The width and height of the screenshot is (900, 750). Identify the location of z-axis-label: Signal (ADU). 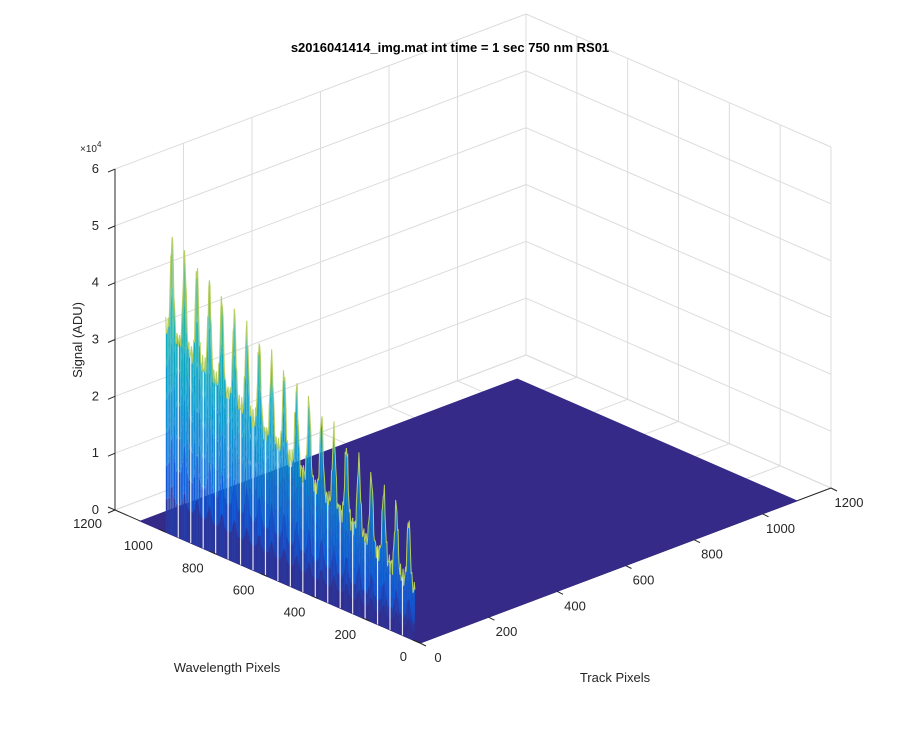
(77, 340).